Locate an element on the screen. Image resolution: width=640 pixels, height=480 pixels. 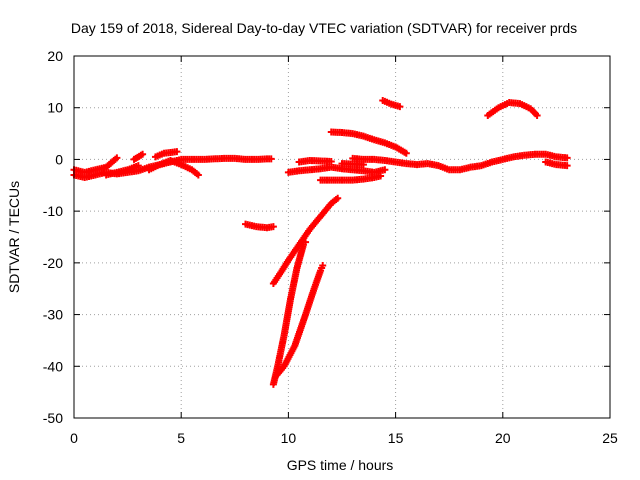
x-tick-label: 5 is located at coordinates (181, 438).